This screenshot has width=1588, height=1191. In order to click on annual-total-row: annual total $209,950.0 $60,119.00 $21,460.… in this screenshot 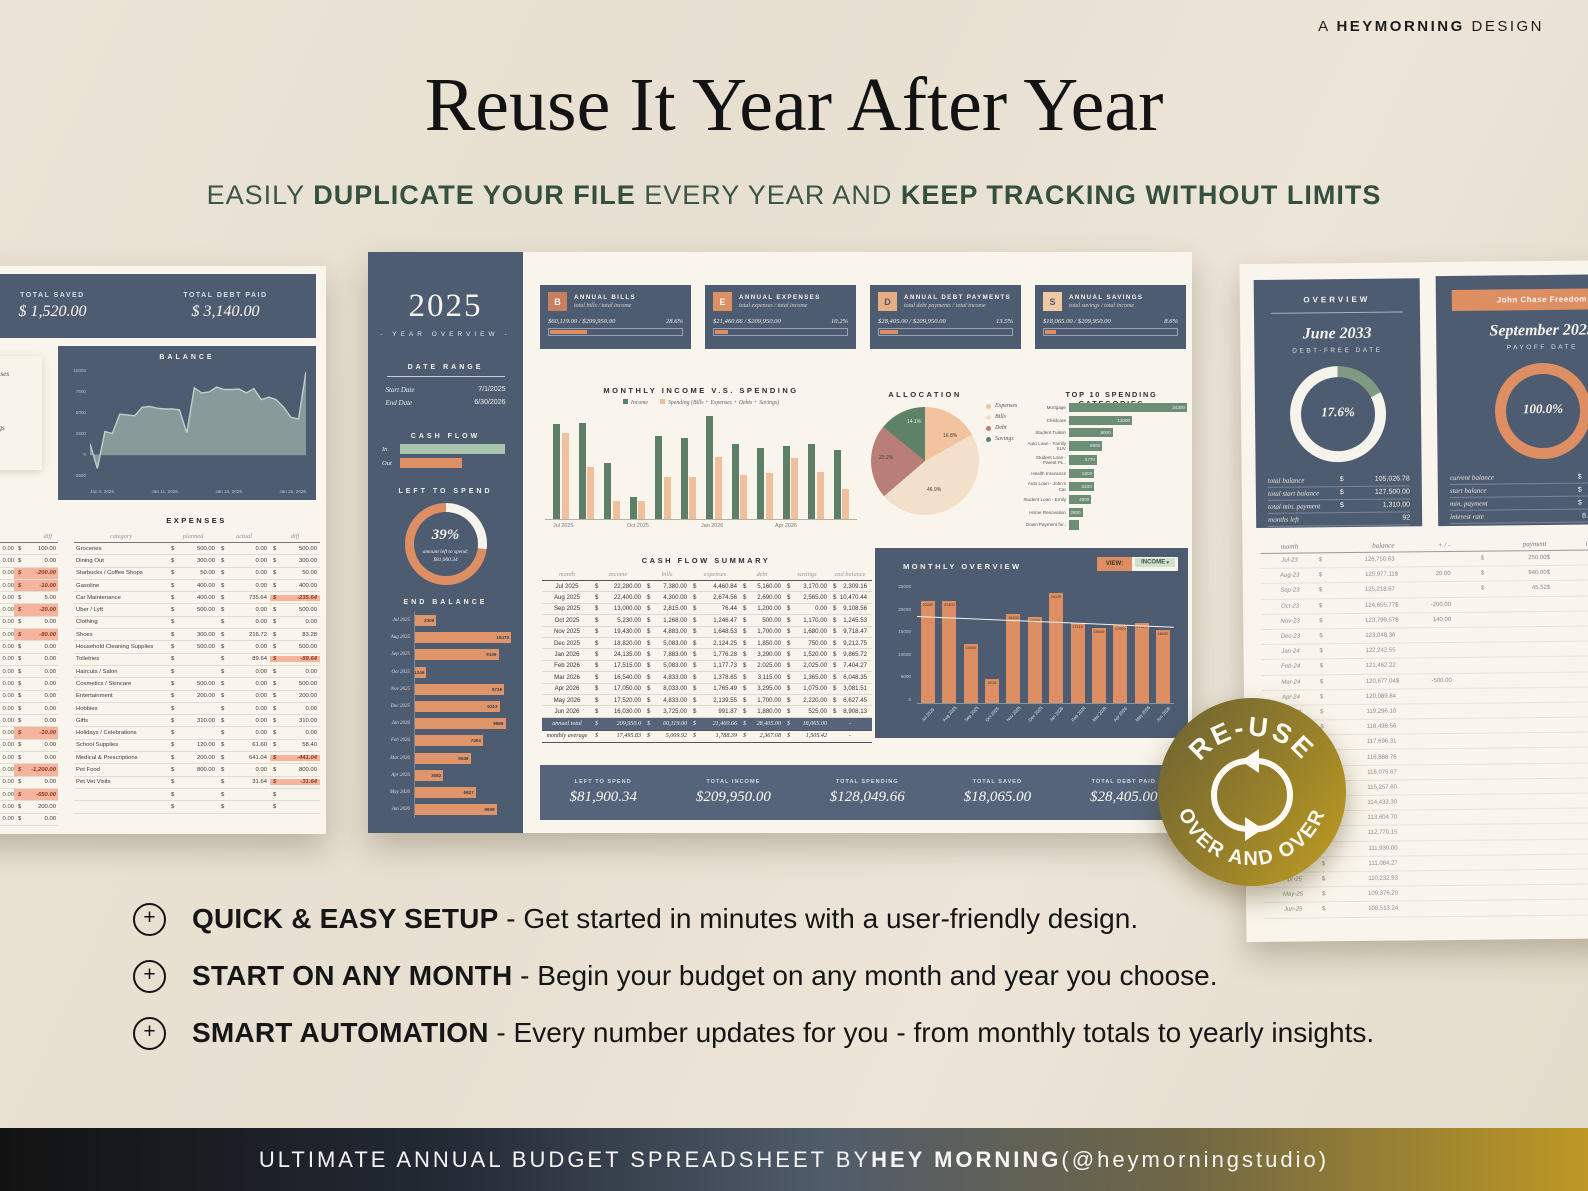, I will do `click(707, 724)`.